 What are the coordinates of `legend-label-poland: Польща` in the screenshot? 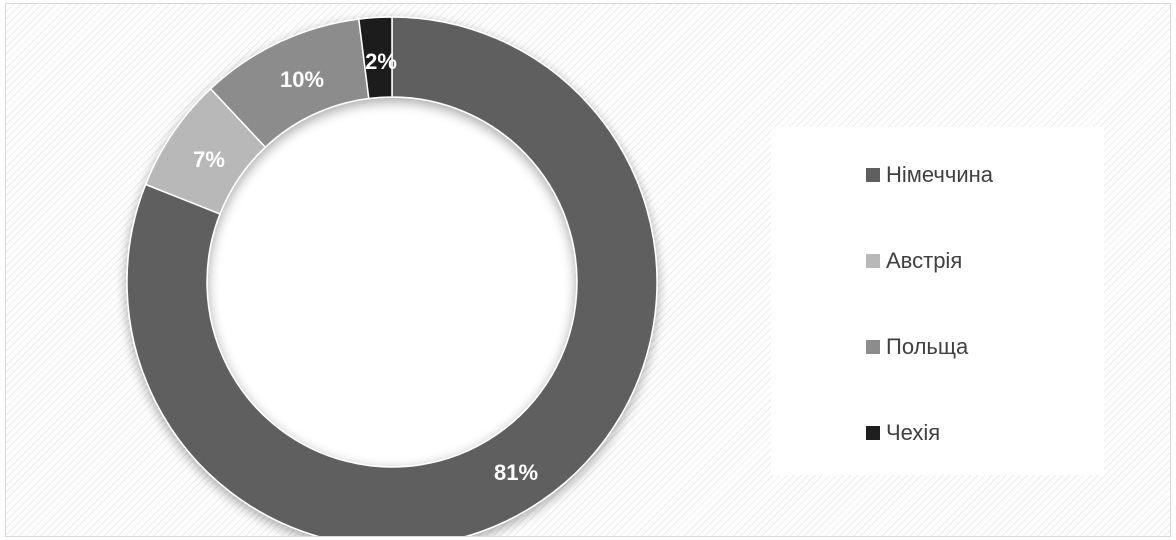 It's located at (927, 346).